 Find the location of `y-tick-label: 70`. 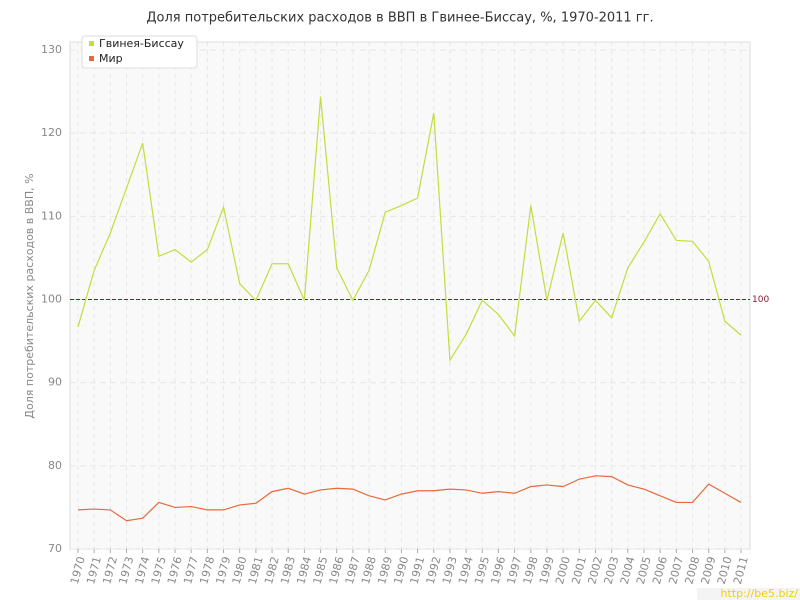

y-tick-label: 70 is located at coordinates (55, 548).